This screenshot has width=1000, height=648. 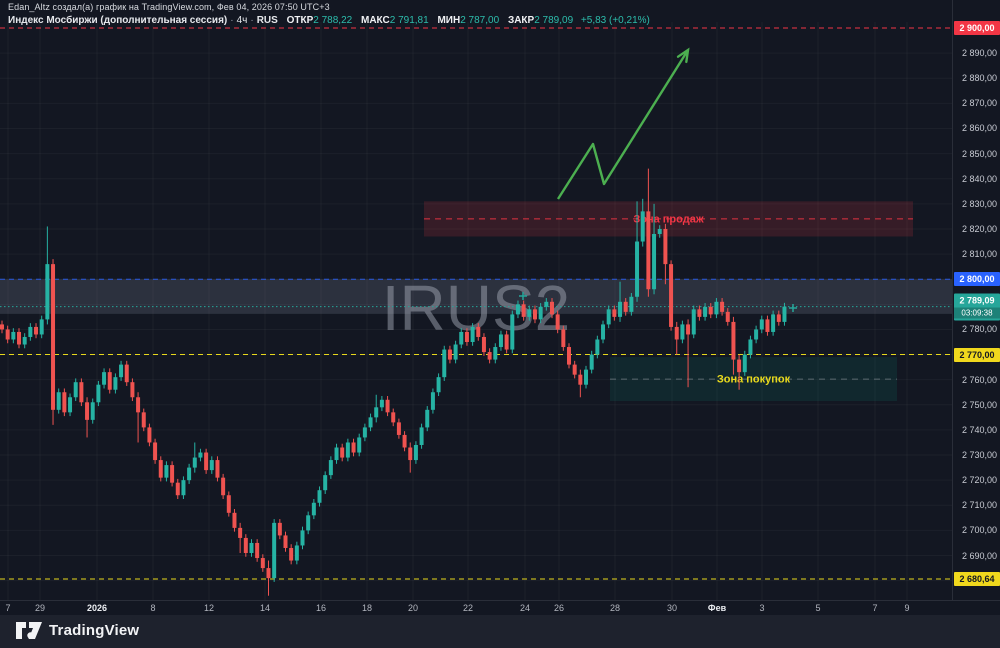 I want to click on tradingview-logo-text: TradingView, so click(x=94, y=630).